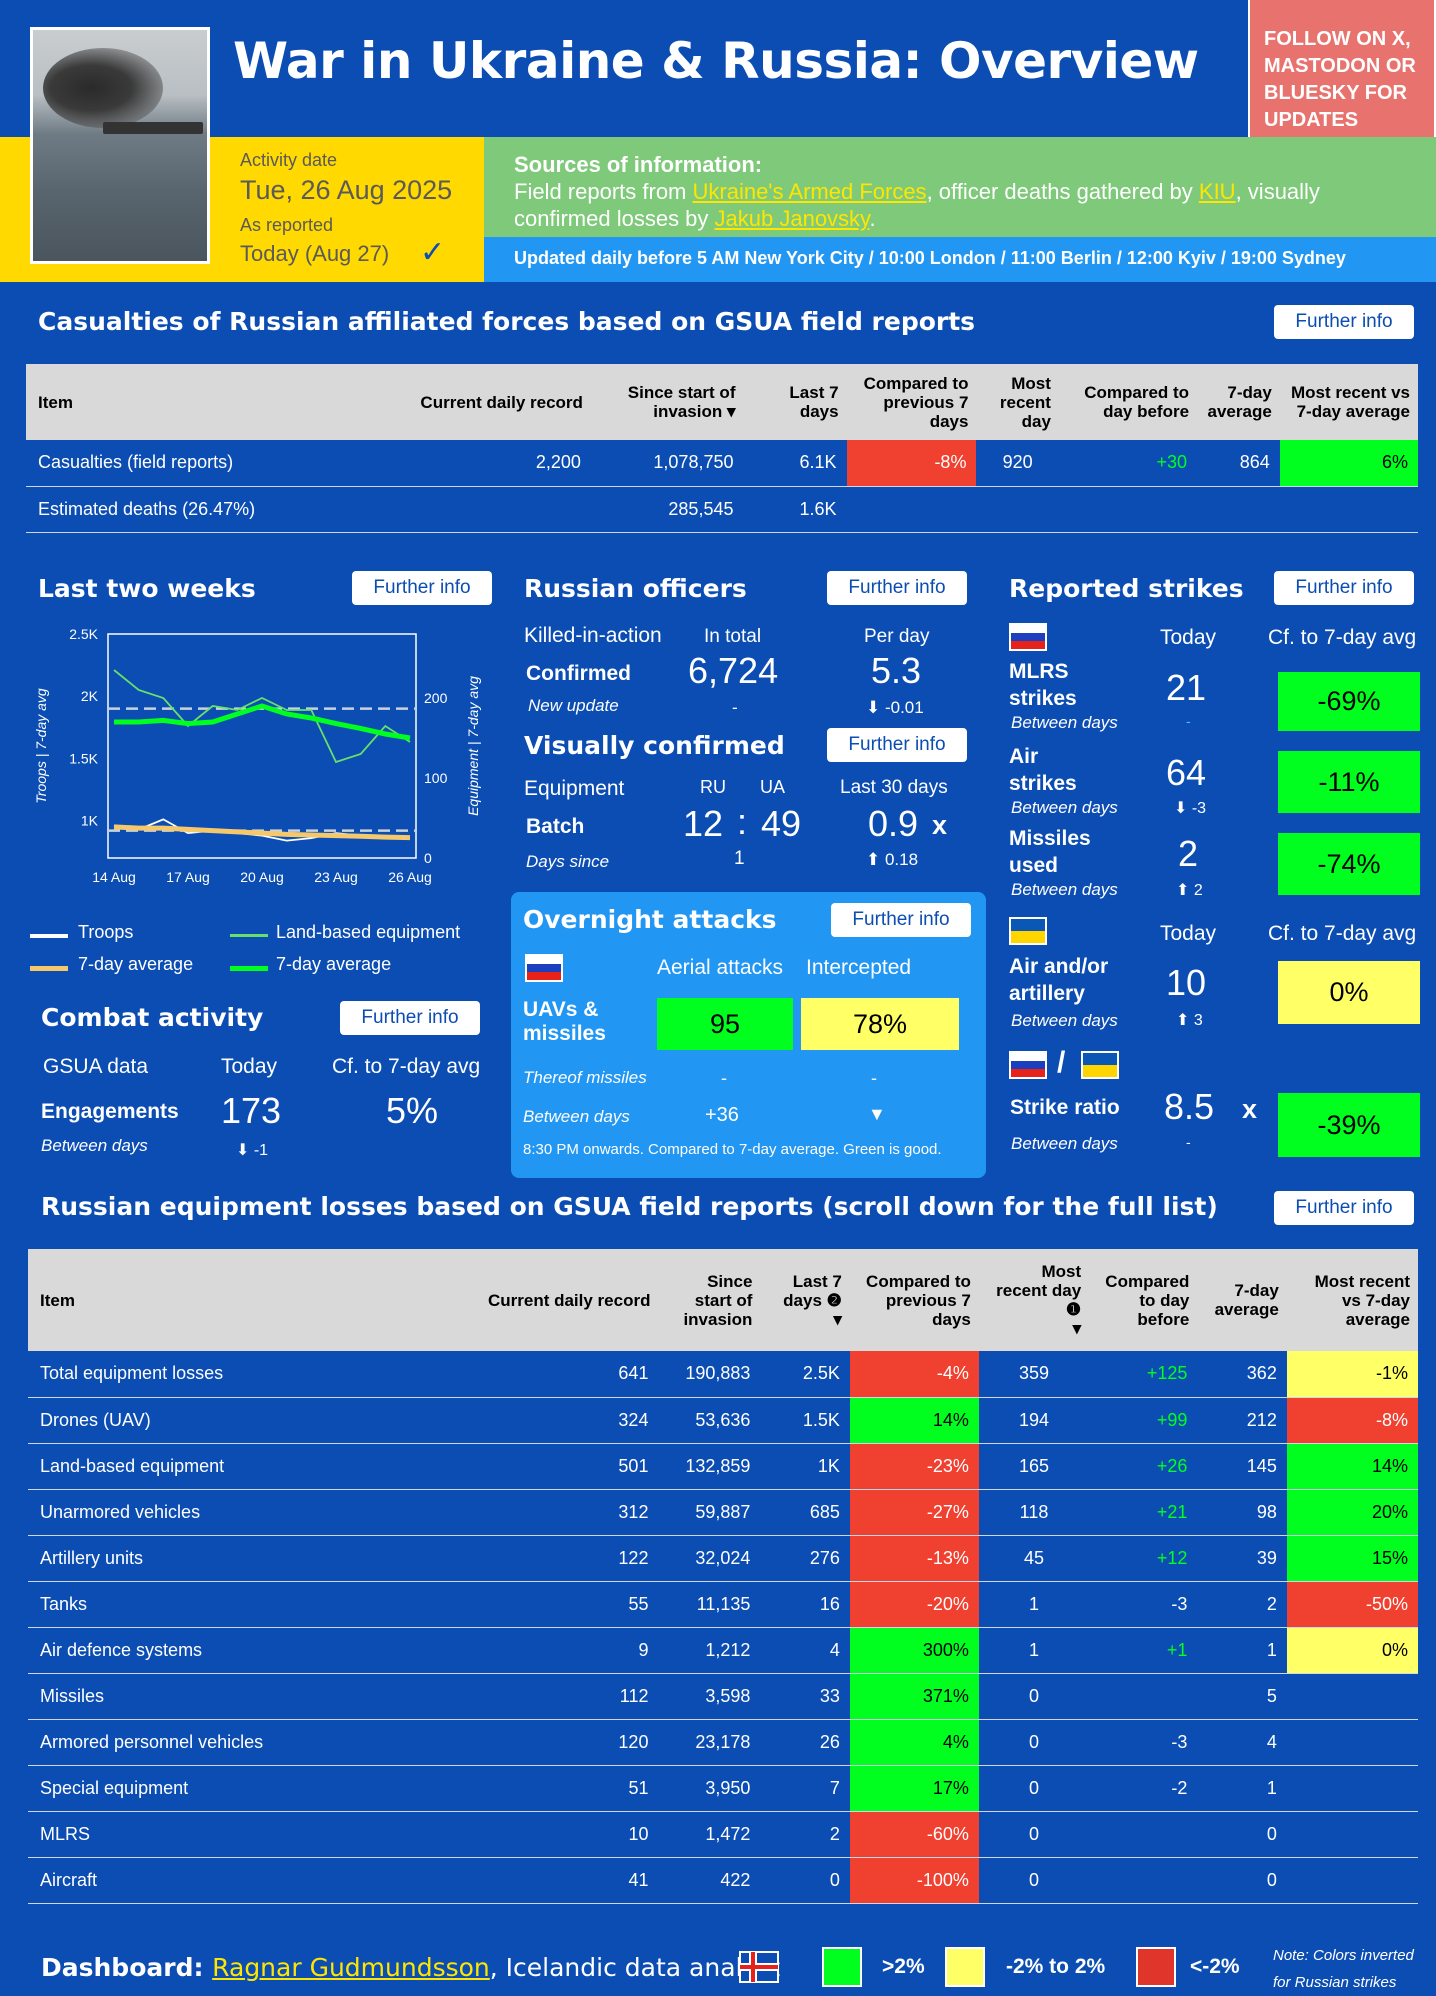 This screenshot has width=1436, height=1996. I want to click on intercepted-val: 78%, so click(880, 1024).